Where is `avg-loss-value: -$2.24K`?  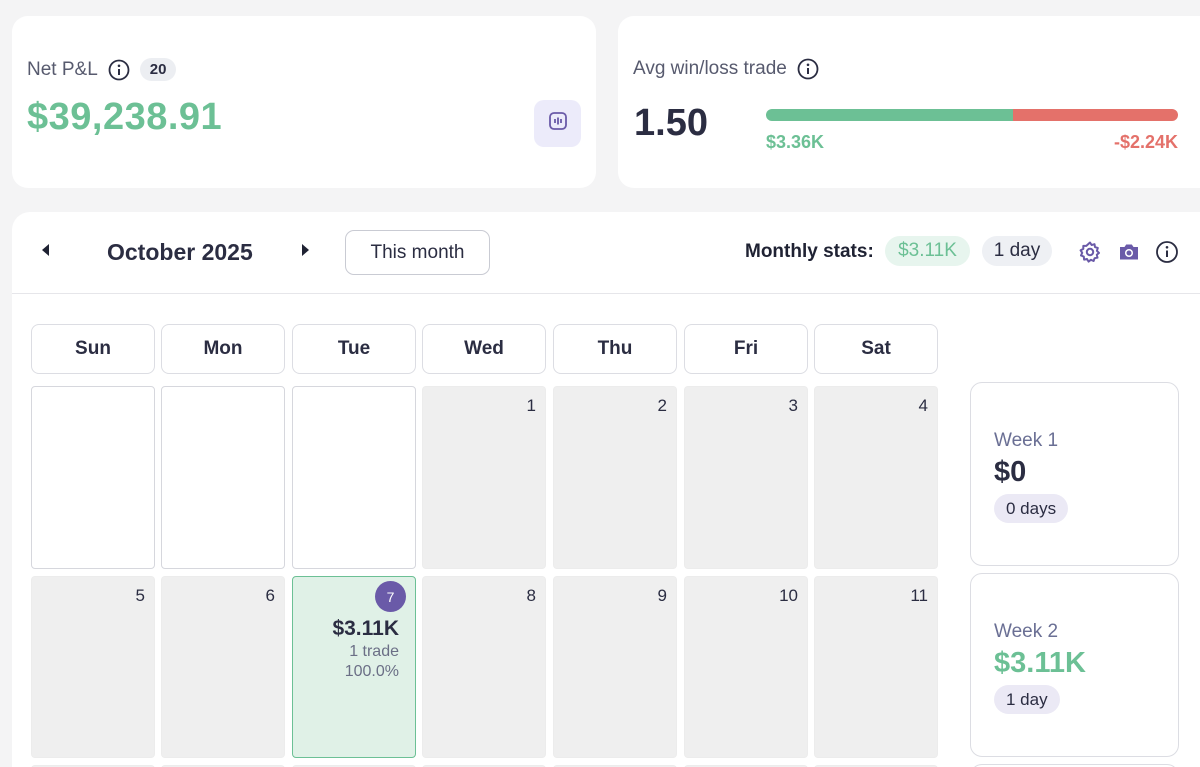 avg-loss-value: -$2.24K is located at coordinates (1145, 142).